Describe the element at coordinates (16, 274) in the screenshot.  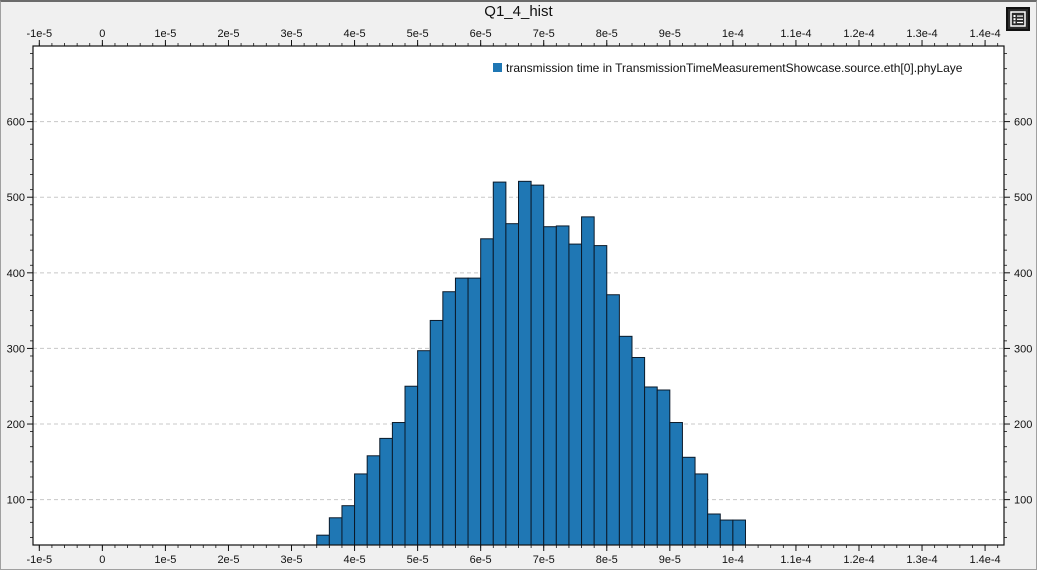
I see `y-tick-label-left: 400` at that location.